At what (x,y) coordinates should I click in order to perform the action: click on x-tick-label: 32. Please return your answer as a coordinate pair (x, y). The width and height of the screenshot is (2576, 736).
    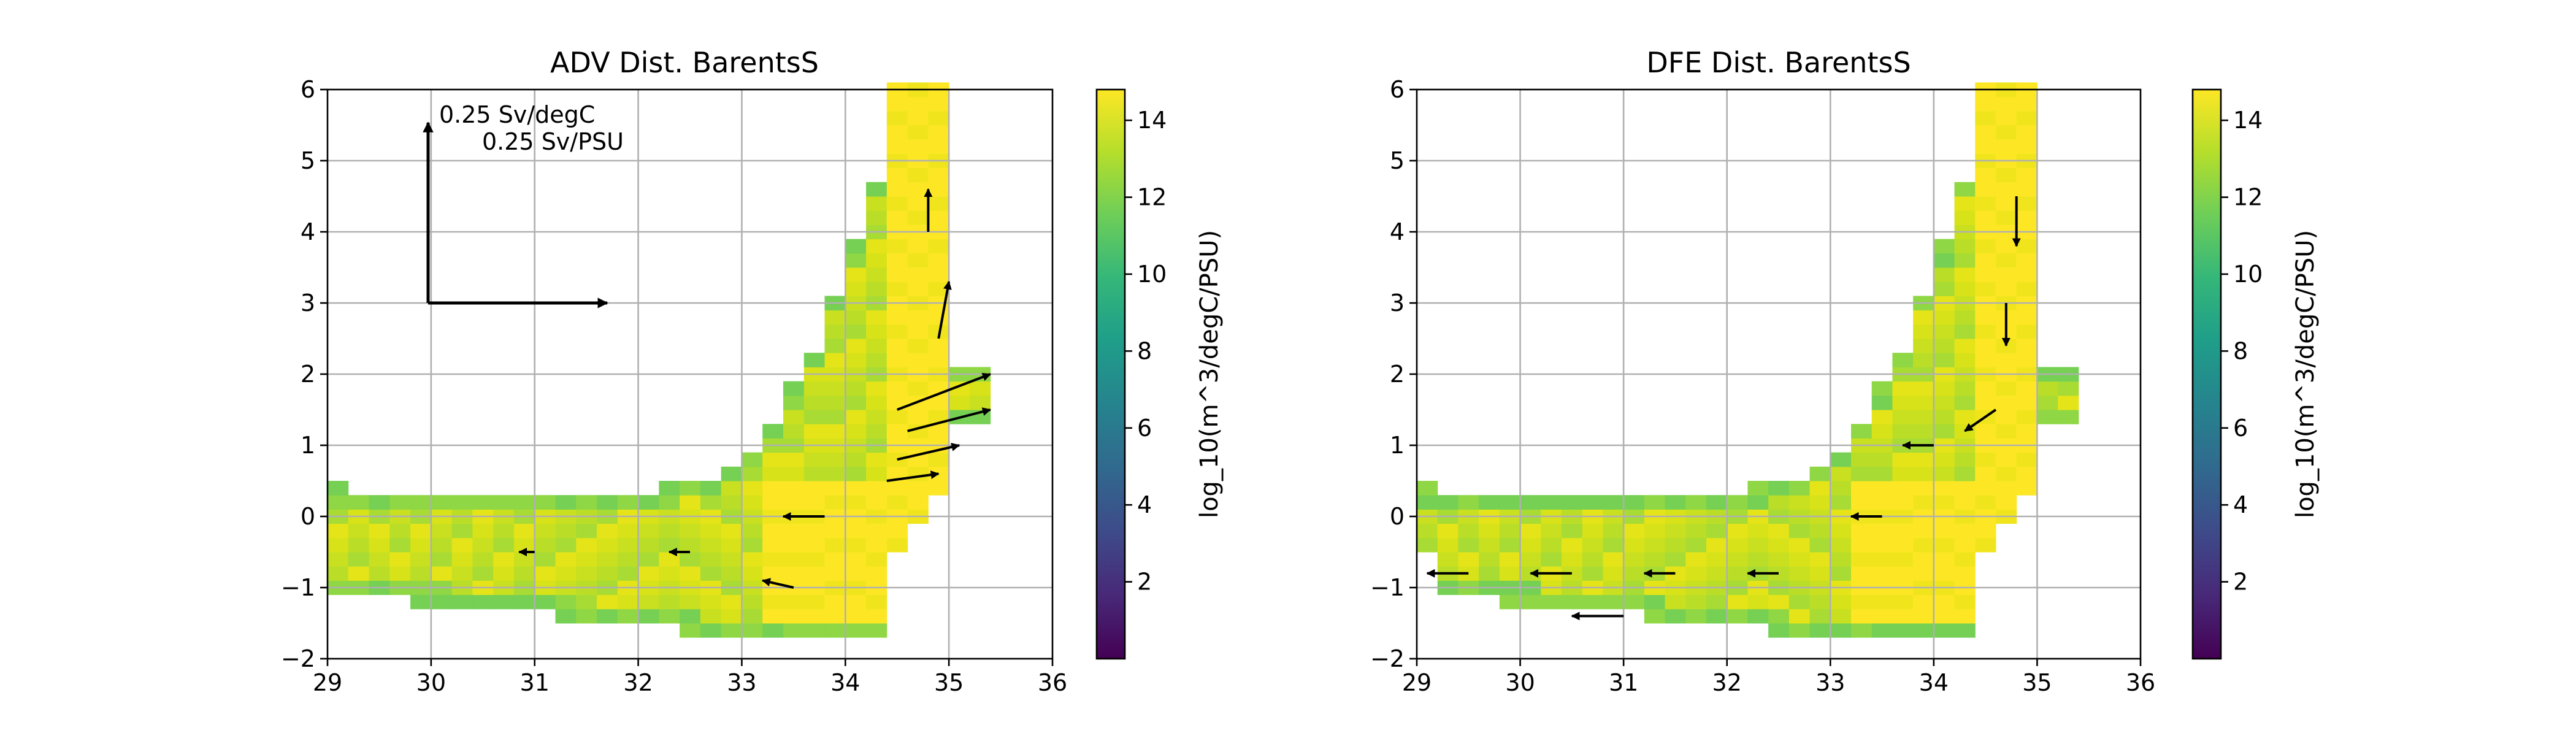
    Looking at the image, I should click on (638, 682).